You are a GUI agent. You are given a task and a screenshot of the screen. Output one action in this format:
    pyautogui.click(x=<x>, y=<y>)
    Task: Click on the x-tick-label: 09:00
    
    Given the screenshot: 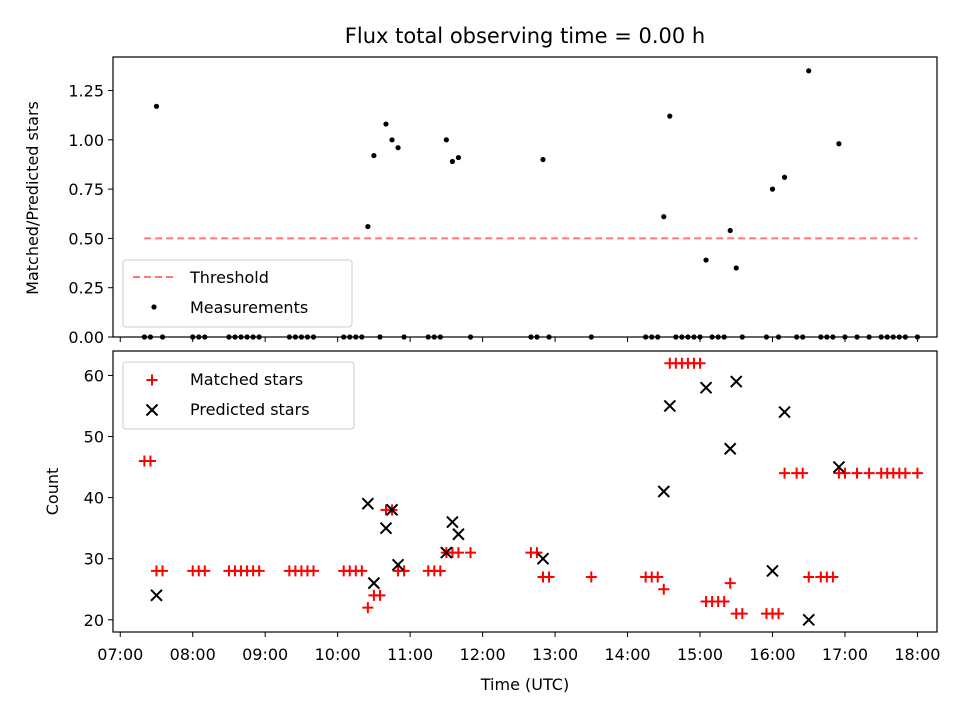 What is the action you would take?
    pyautogui.click(x=265, y=654)
    